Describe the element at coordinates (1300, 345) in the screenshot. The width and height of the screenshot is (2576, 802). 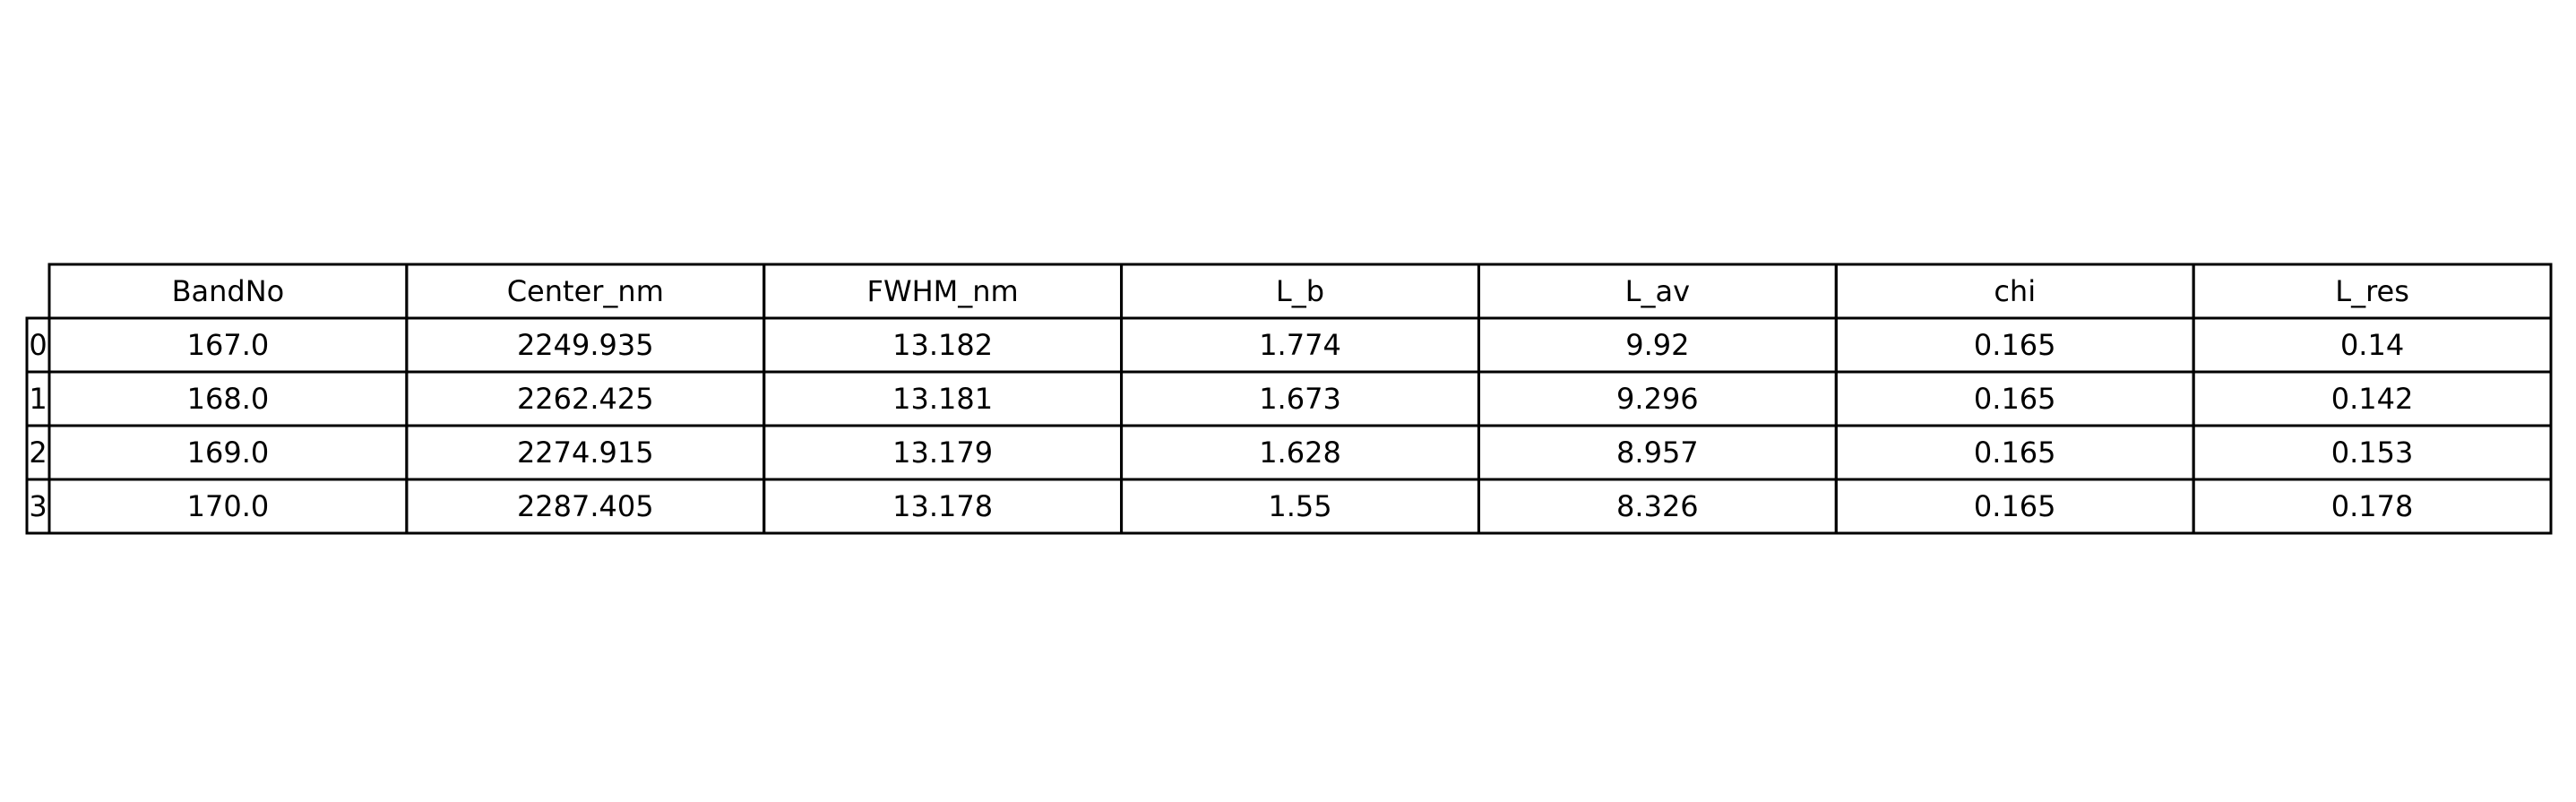
I see `table-cell-value: 1.774` at that location.